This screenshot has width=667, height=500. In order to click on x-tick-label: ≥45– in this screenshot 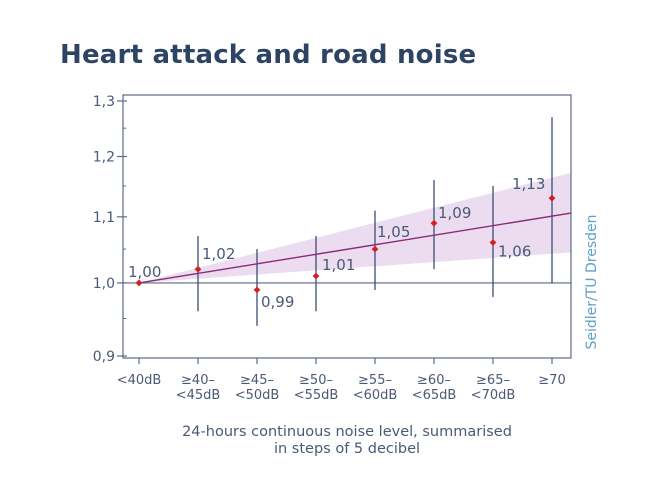, I will do `click(257, 380)`.